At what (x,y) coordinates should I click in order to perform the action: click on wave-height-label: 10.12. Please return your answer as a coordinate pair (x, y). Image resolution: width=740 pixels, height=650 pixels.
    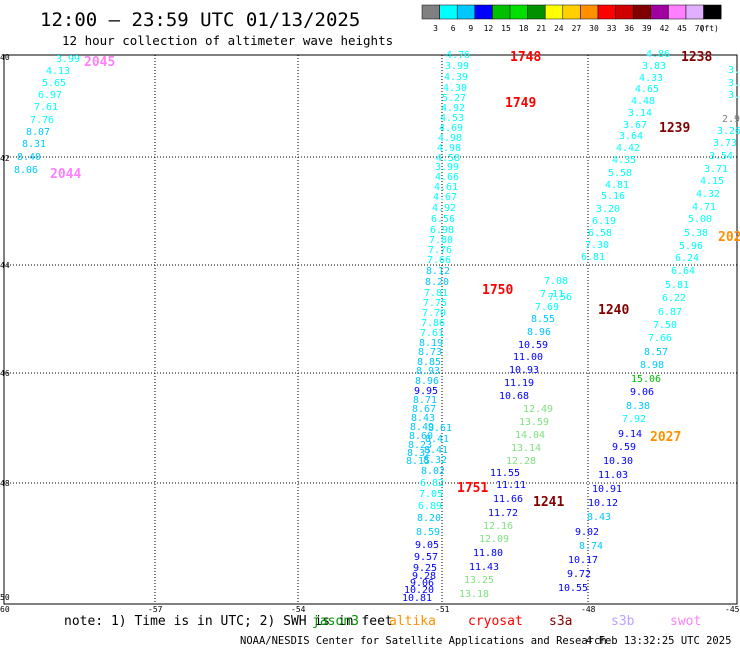
    Looking at the image, I should click on (603, 503).